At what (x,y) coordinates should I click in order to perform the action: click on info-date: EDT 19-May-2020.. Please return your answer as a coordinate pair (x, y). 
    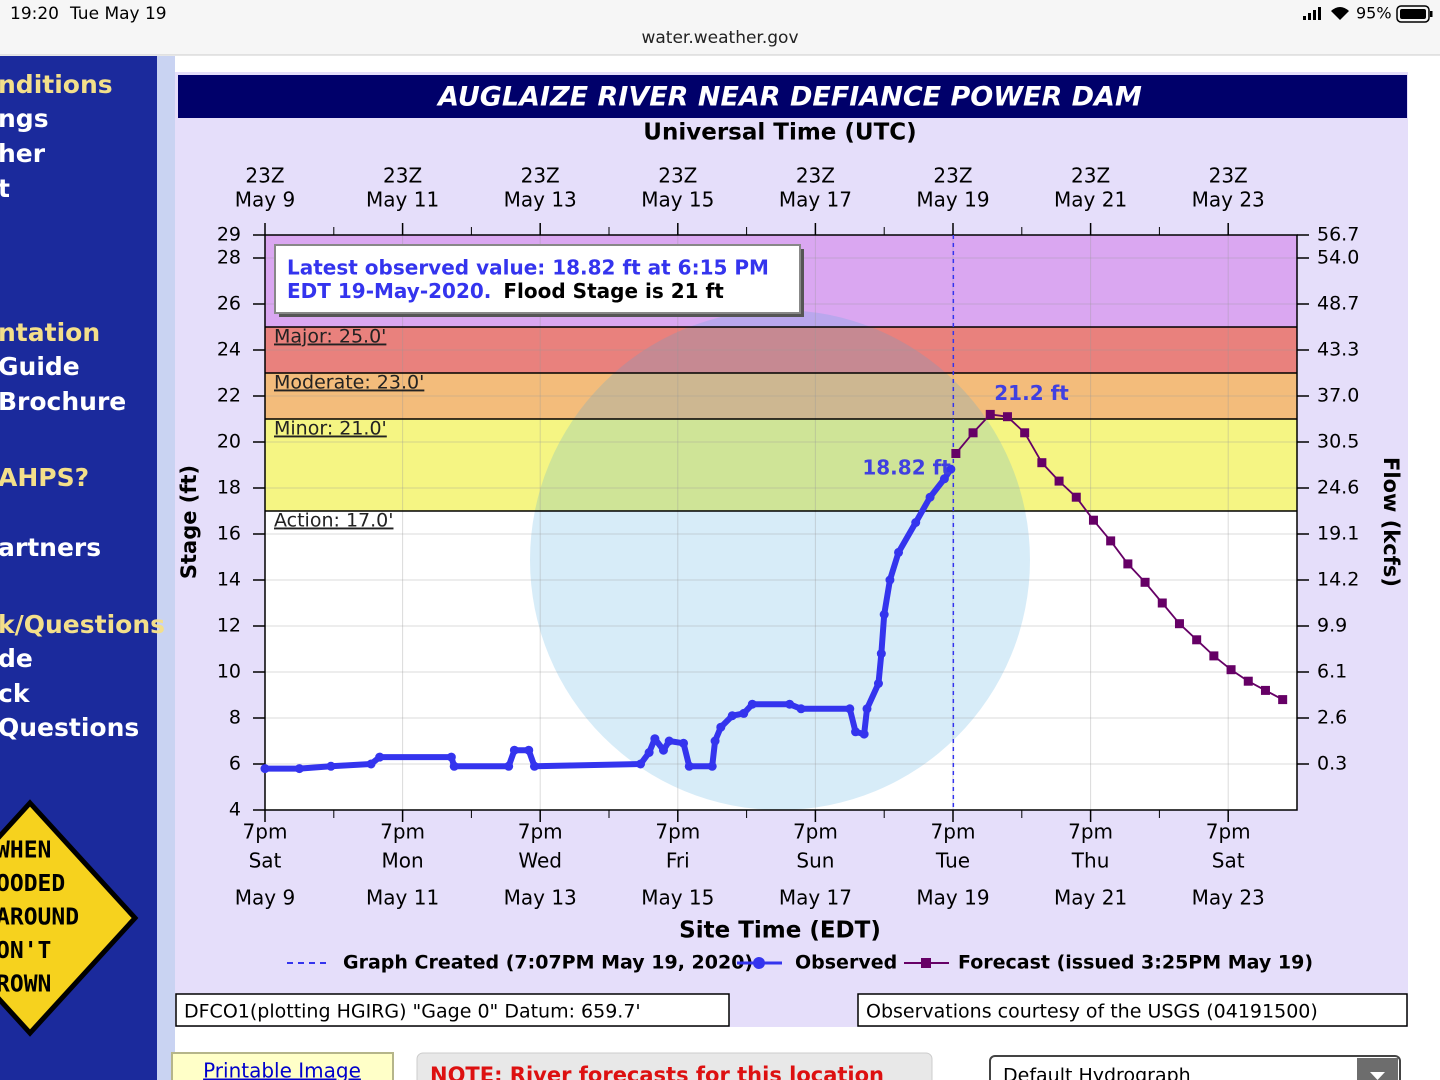
    Looking at the image, I should click on (389, 291).